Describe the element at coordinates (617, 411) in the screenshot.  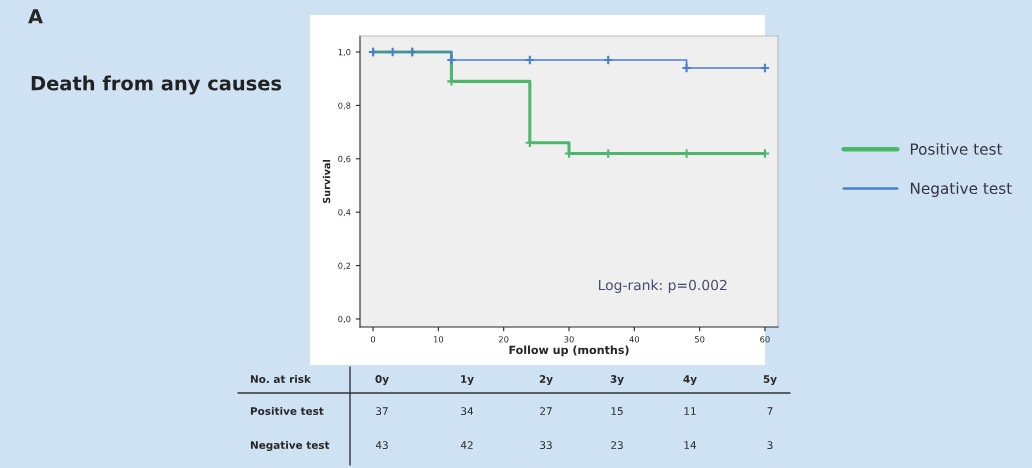
I see `text: 15` at that location.